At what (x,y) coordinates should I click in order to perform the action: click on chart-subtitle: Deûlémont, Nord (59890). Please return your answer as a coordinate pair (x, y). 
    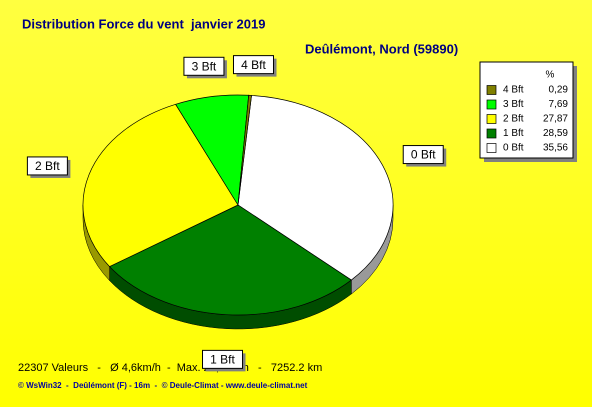
    Looking at the image, I should click on (381, 48).